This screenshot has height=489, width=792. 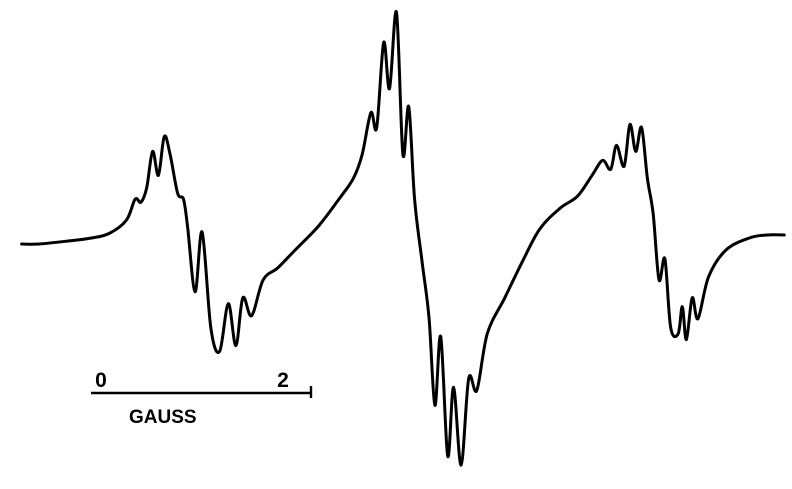 What do you see at coordinates (202, 398) in the screenshot?
I see `scale-bar: 0 2 GAUSS` at bounding box center [202, 398].